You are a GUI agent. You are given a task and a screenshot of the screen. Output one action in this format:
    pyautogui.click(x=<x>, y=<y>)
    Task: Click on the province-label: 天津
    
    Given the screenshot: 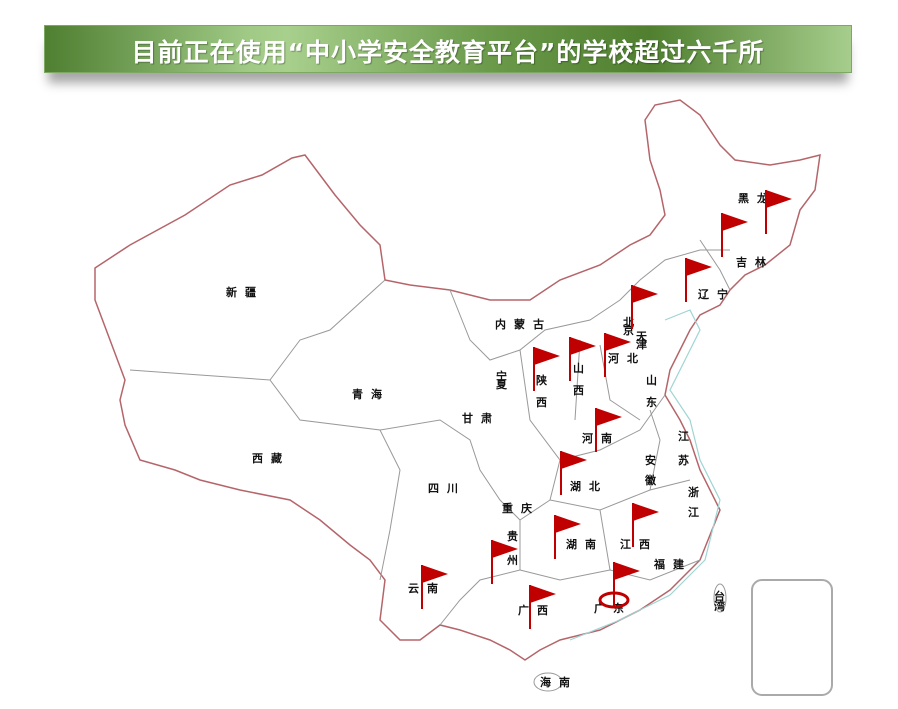 What is the action you would take?
    pyautogui.click(x=642, y=340)
    